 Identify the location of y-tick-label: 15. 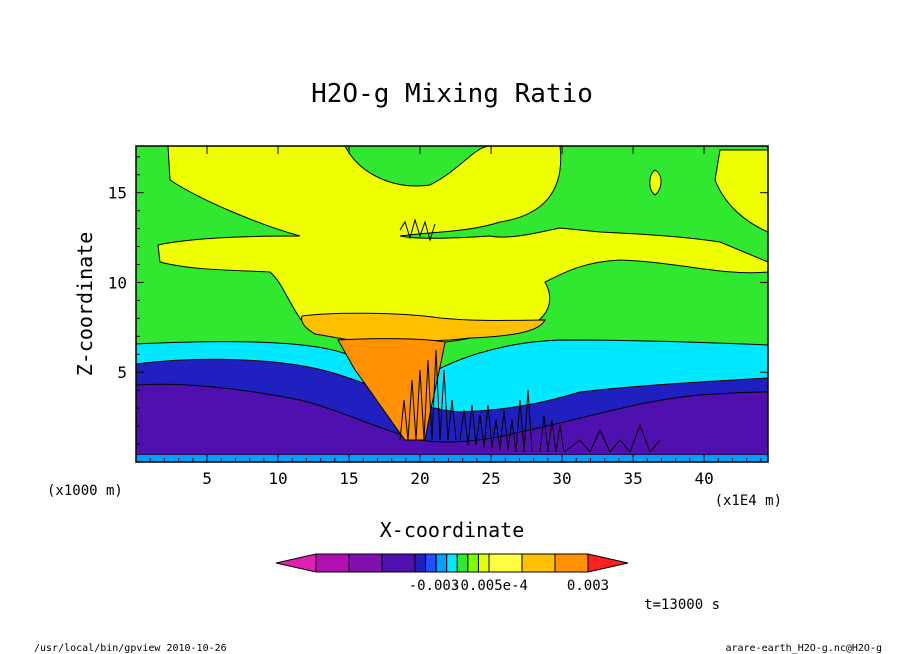
(117, 193).